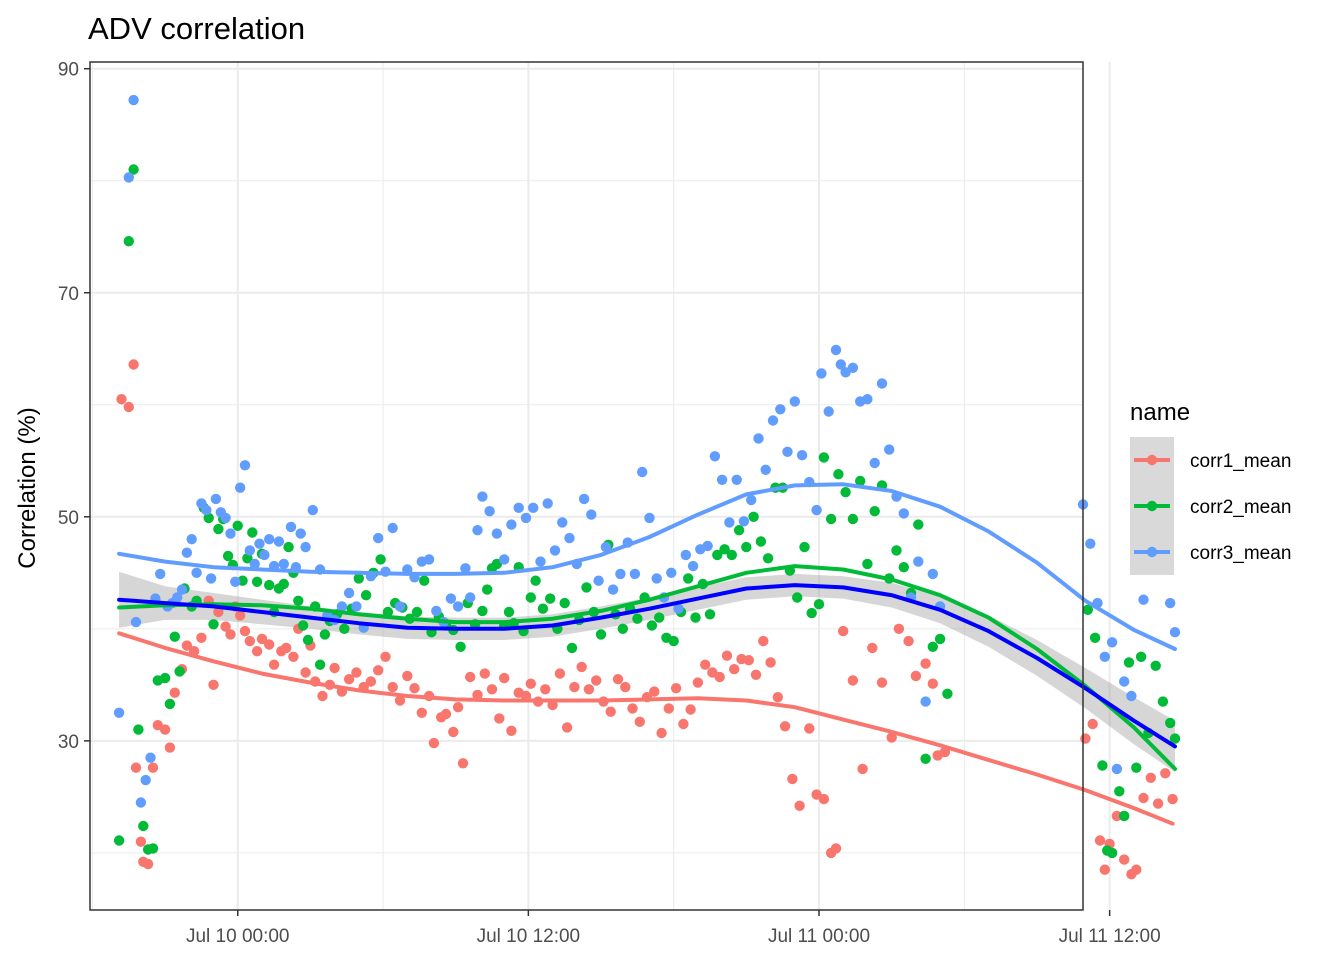 The width and height of the screenshot is (1344, 960). What do you see at coordinates (27, 487) in the screenshot?
I see `y-axis-label: Correlation (%)` at bounding box center [27, 487].